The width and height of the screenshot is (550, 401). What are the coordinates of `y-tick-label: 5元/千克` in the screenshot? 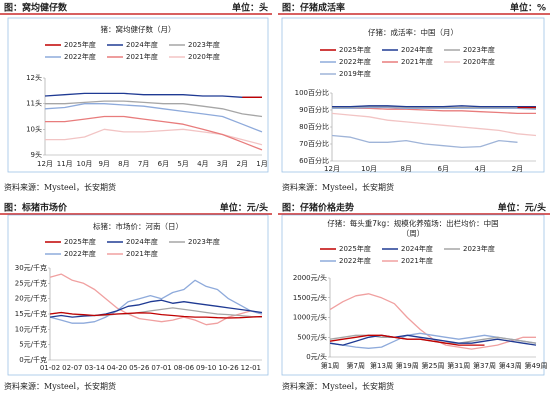 It's located at (33, 344).